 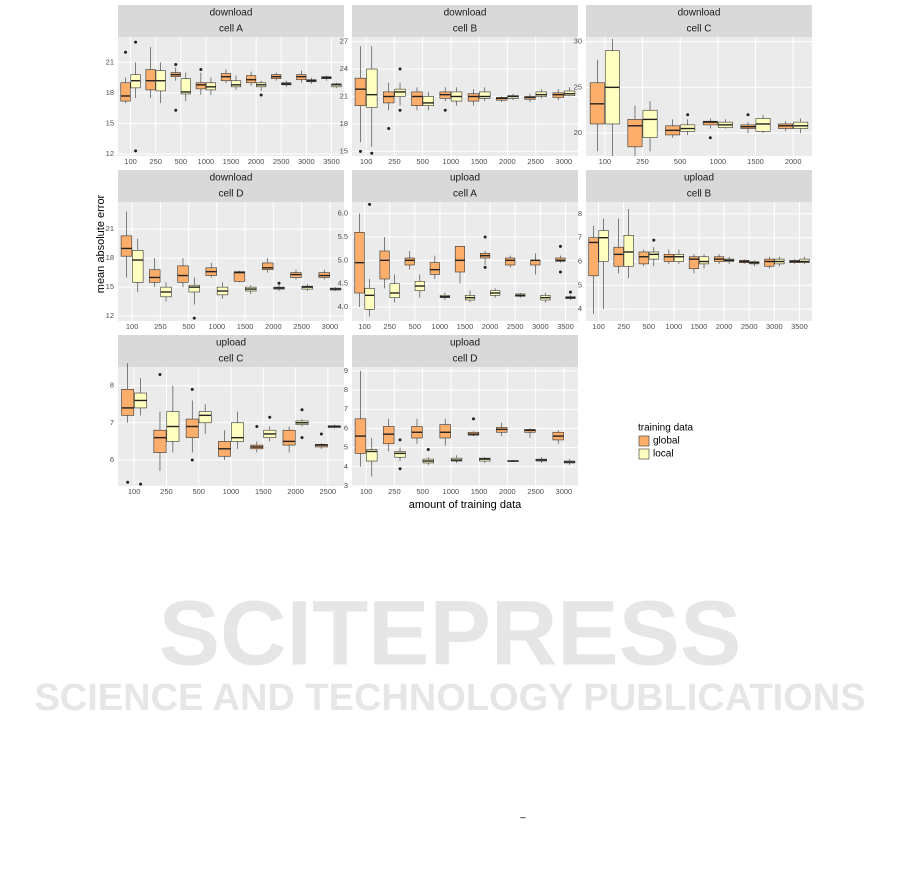 What do you see at coordinates (663, 454) in the screenshot?
I see `legend-label: local` at bounding box center [663, 454].